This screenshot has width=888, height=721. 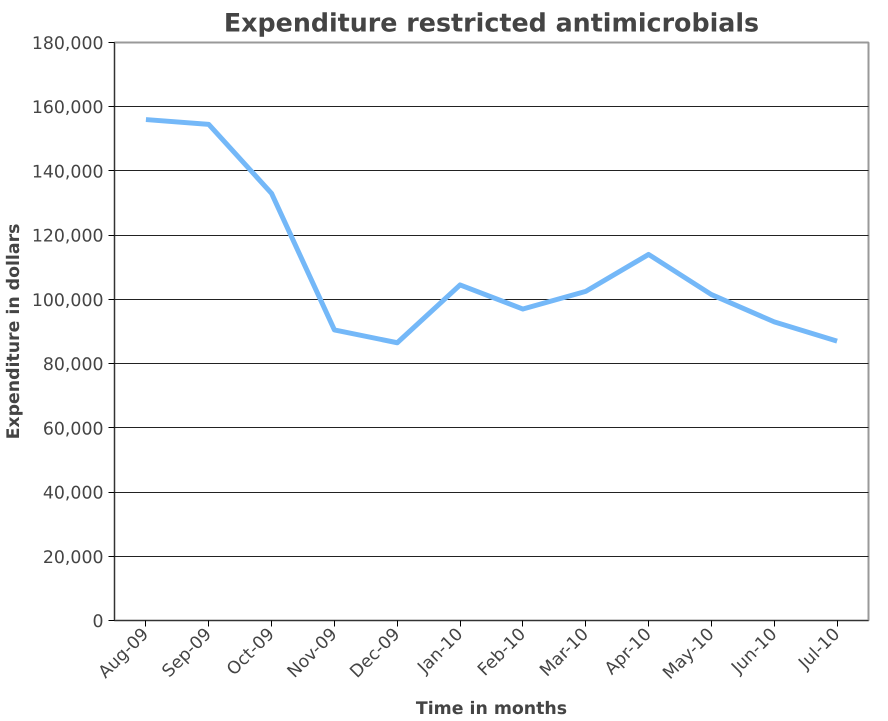 I want to click on y-tick-label: 120,000, so click(x=68, y=236).